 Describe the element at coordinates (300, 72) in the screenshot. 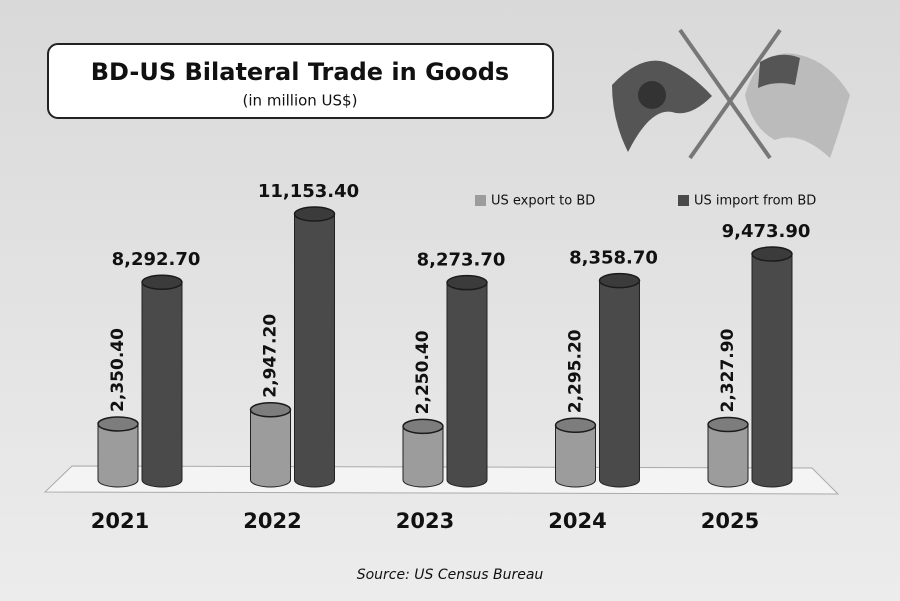

I see `chart-title: BD-US Bilateral Trade in Goods` at that location.